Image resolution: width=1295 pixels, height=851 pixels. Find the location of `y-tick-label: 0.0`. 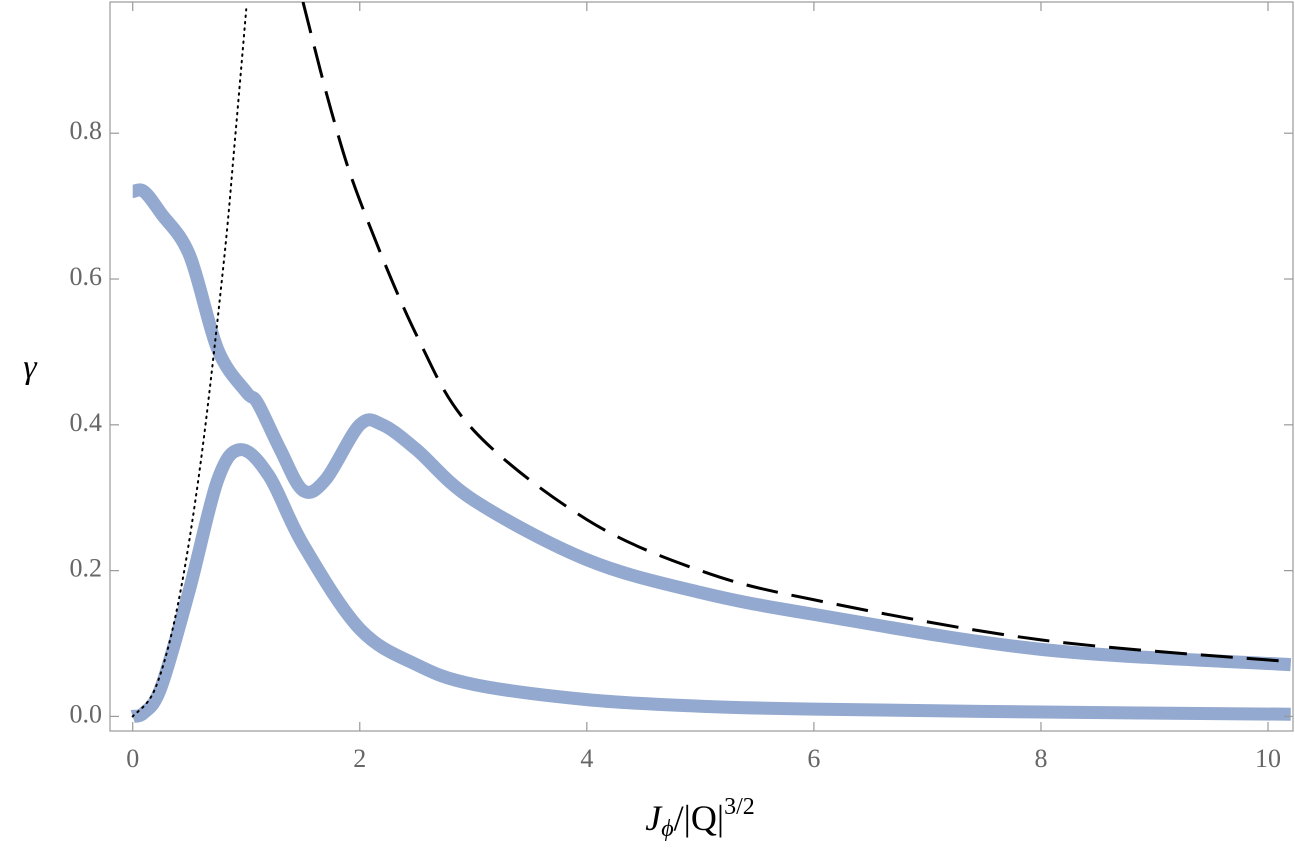

y-tick-label: 0.0 is located at coordinates (86, 713).